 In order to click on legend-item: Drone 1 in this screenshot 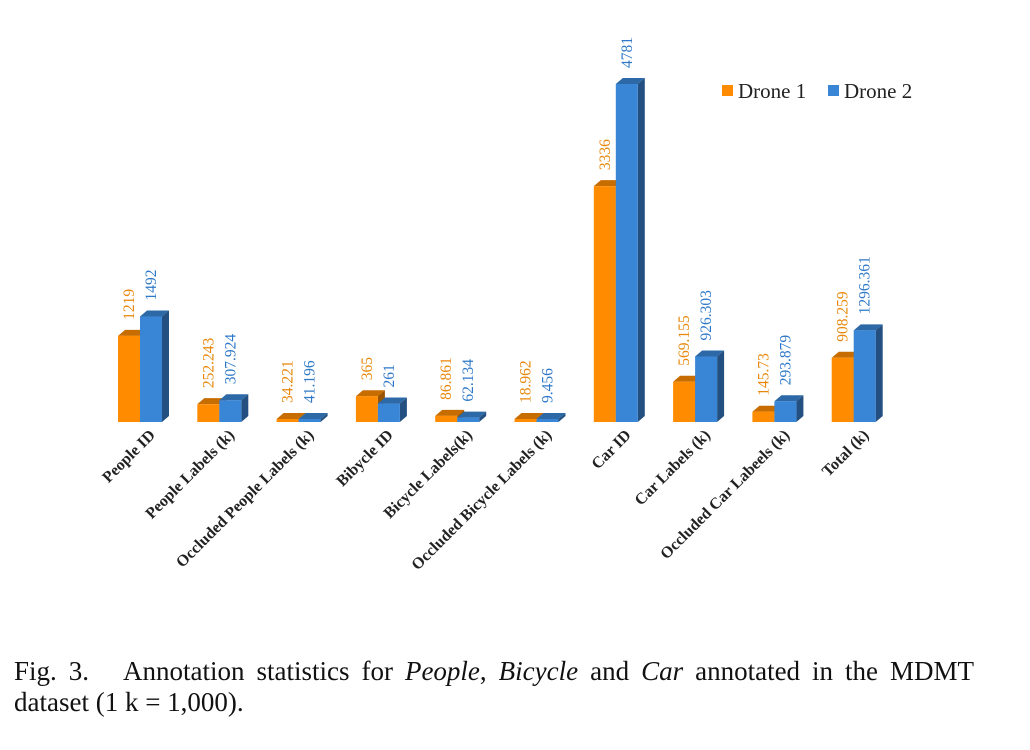, I will do `click(764, 91)`.